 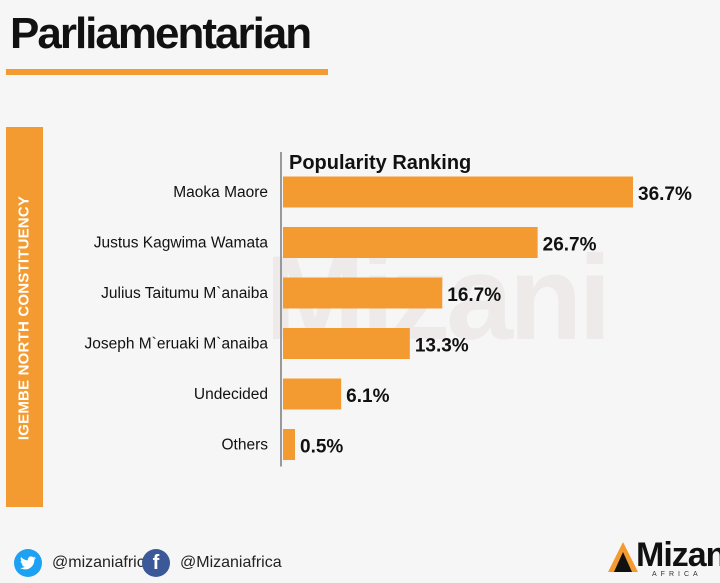 What do you see at coordinates (380, 163) in the screenshot?
I see `chart-title: Popularity Ranking` at bounding box center [380, 163].